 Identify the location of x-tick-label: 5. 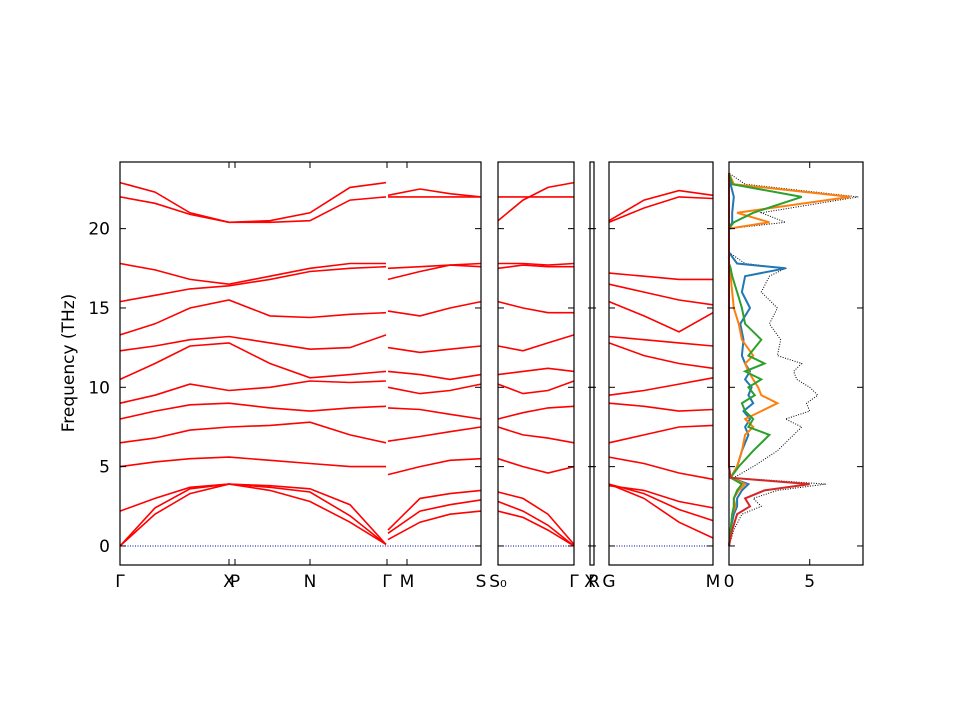
(809, 582).